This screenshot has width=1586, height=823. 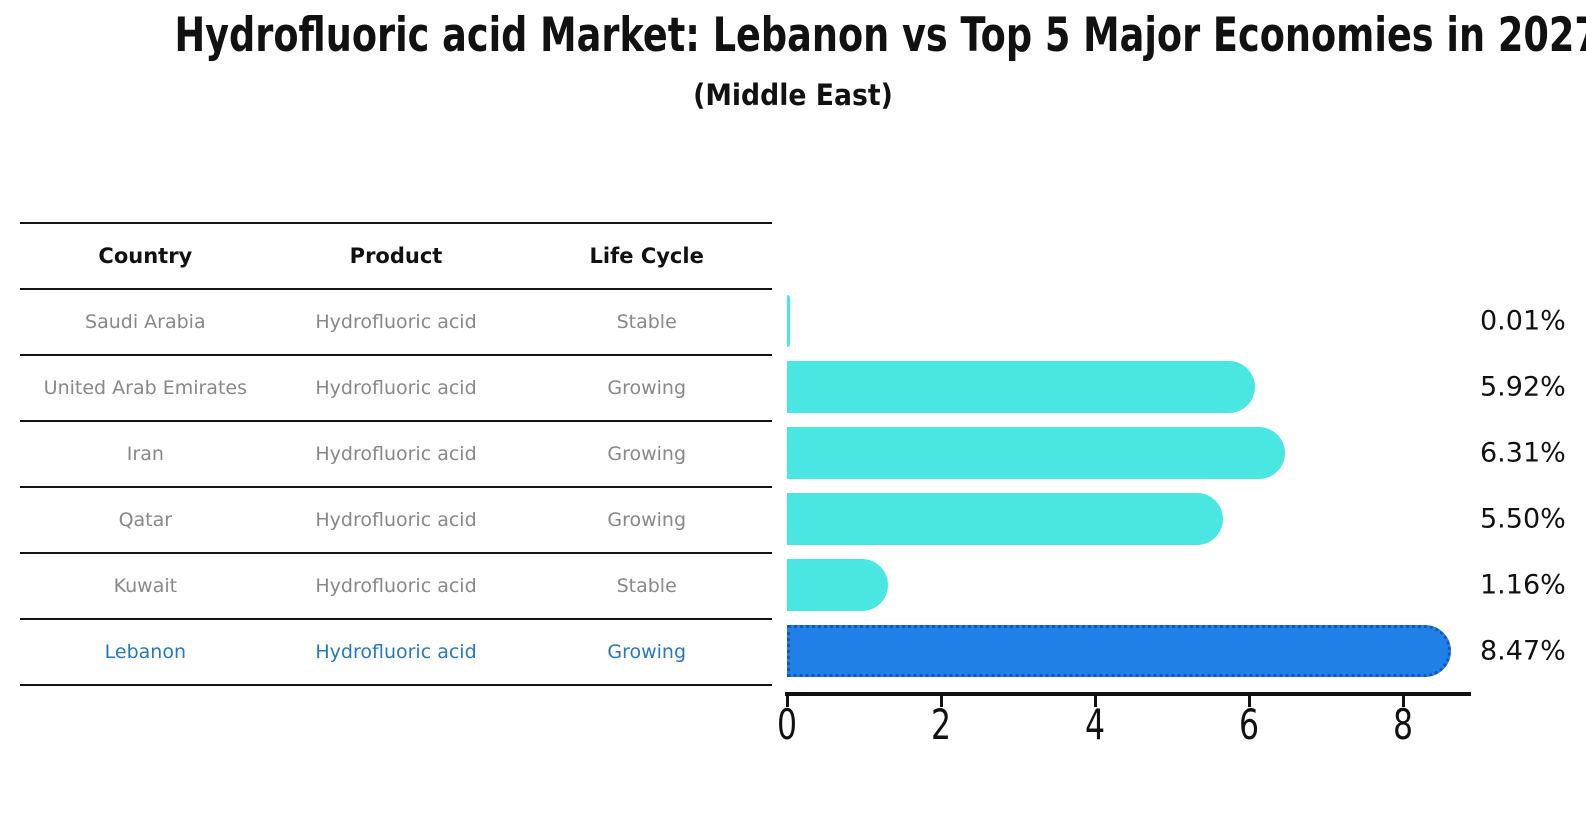 What do you see at coordinates (941, 724) in the screenshot?
I see `x-axis-tick-label: 2` at bounding box center [941, 724].